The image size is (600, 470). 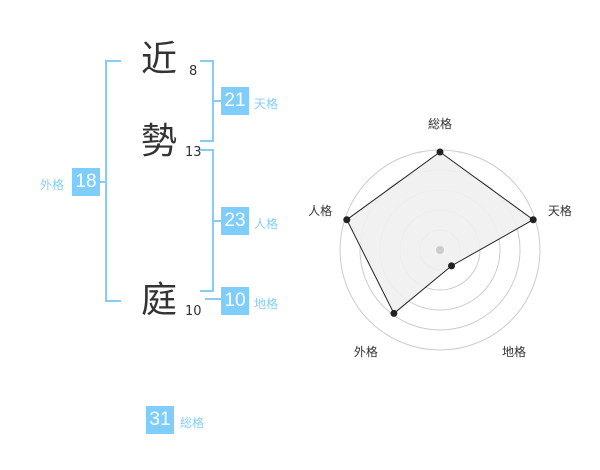 I want to click on radar-axis-label: 総格, so click(x=440, y=123).